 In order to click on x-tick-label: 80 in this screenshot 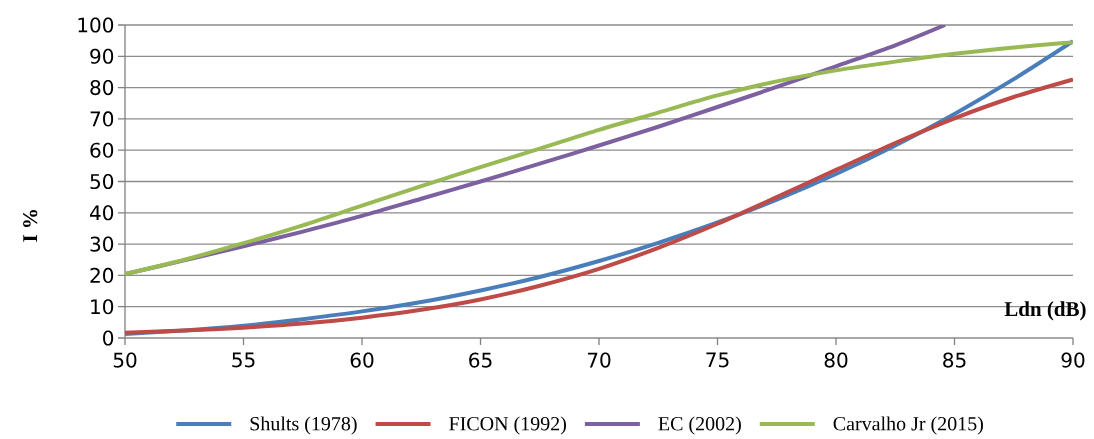, I will do `click(836, 360)`.